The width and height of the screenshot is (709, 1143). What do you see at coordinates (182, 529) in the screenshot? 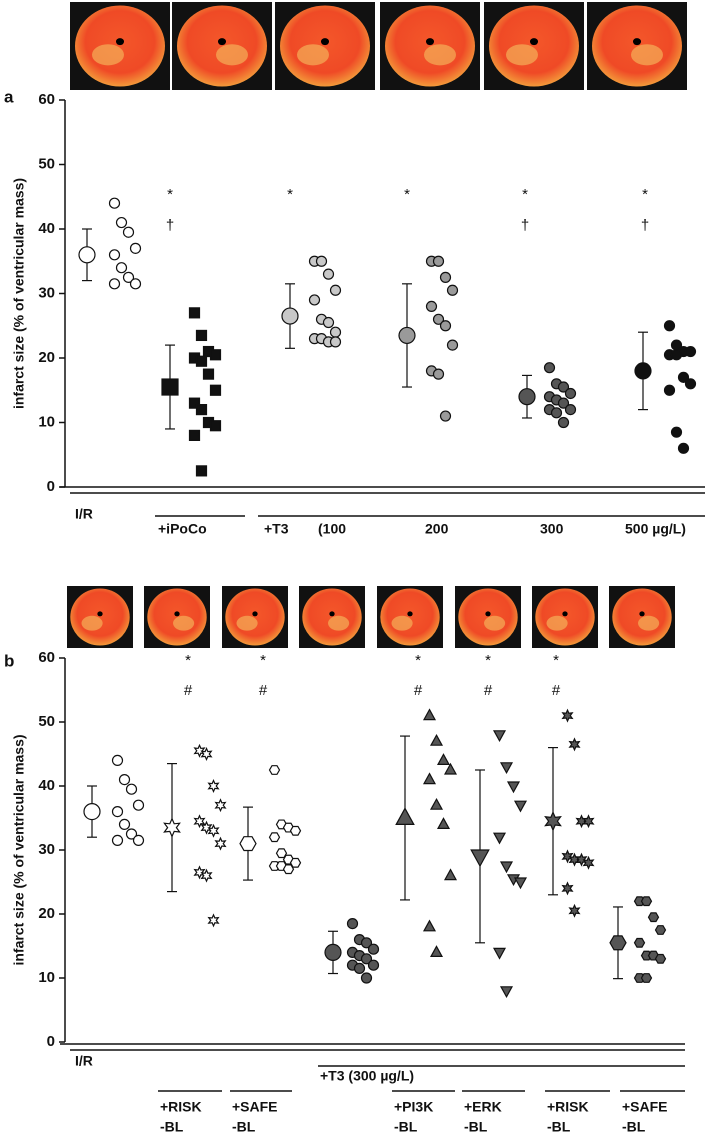
I see `x-group-label: +iPoCo` at bounding box center [182, 529].